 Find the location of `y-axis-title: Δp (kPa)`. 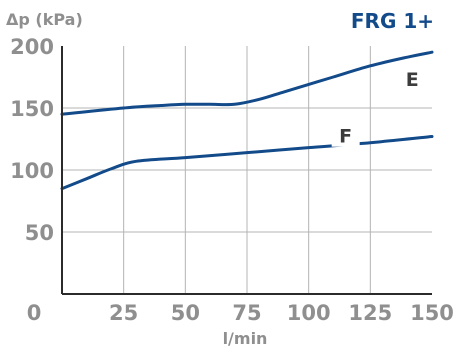

y-axis-title: Δp (kPa) is located at coordinates (44, 19).